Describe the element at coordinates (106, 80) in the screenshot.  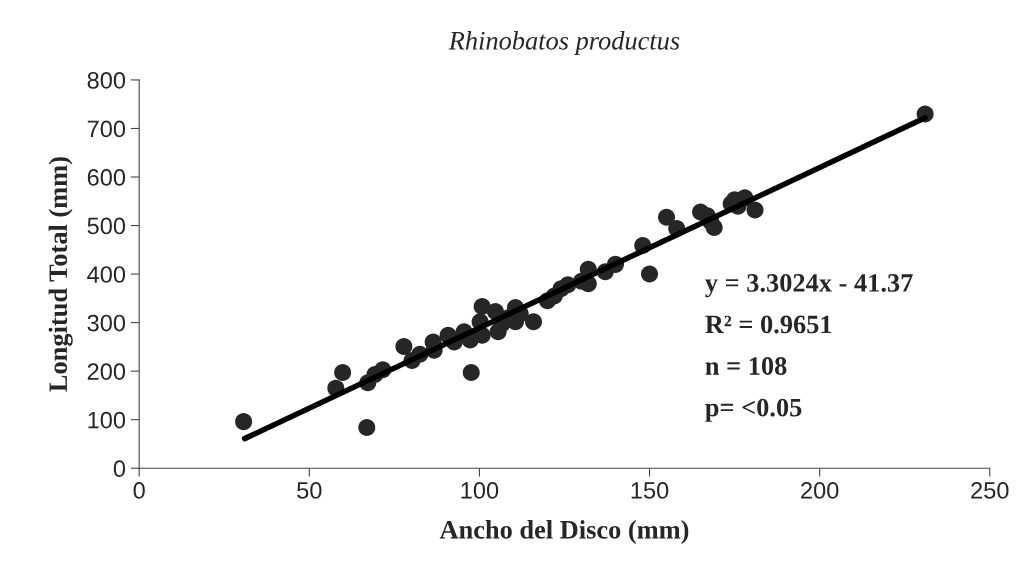
I see `y-tick-label: 800` at that location.